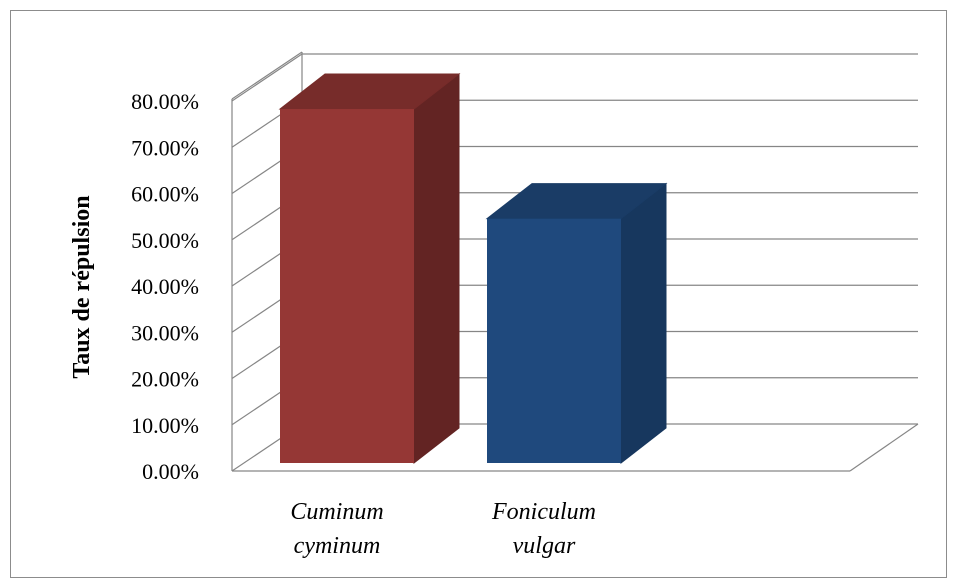 This screenshot has height=580, width=959. I want to click on y-tick-label: 40.00%, so click(165, 286).